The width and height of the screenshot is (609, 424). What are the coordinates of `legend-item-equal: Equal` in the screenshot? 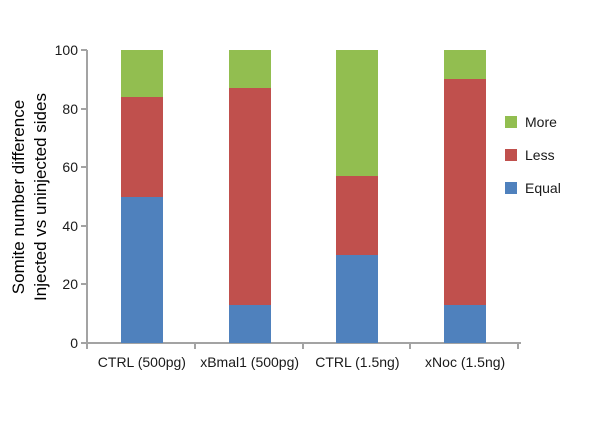 It's located at (533, 188).